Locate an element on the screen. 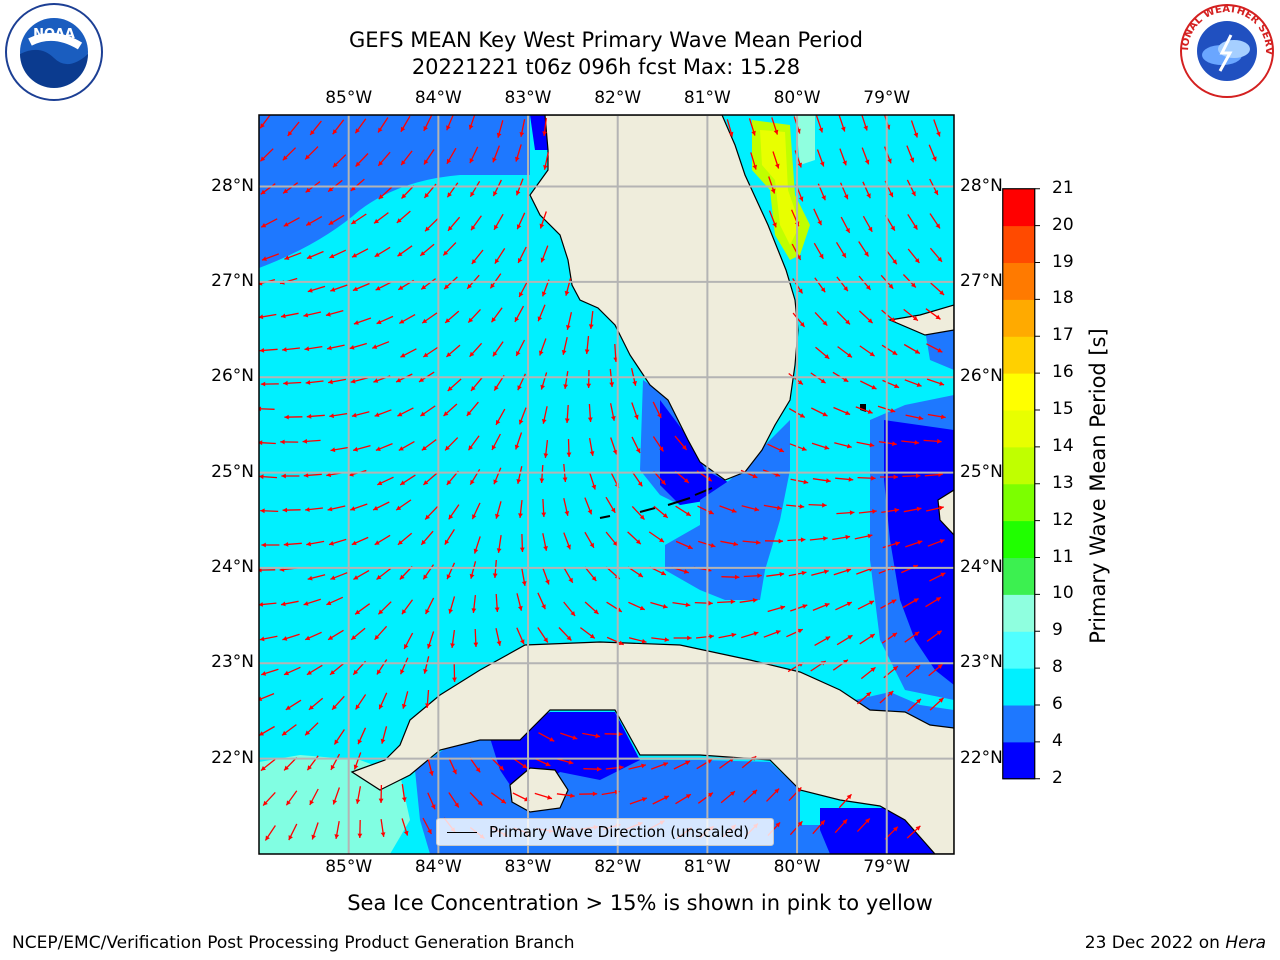  region-9-10-atlantic is located at coordinates (805, 140).